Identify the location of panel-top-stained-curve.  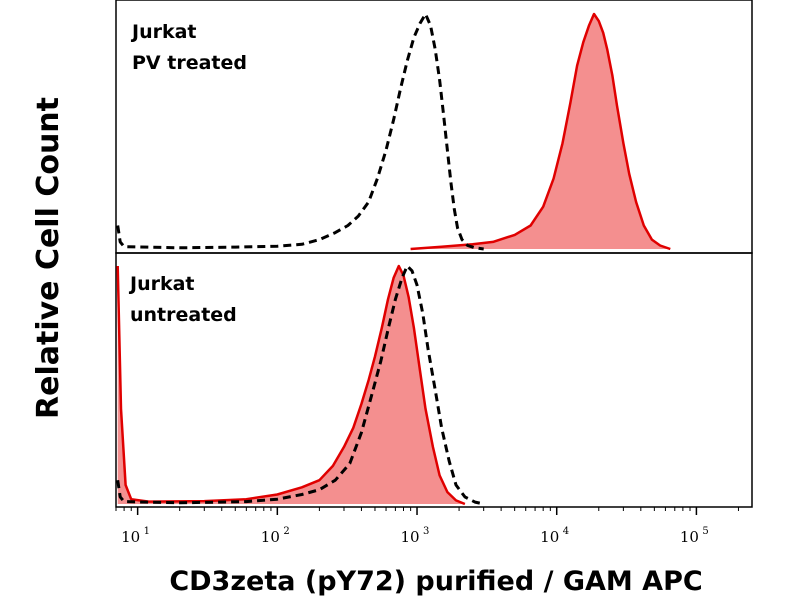
(540, 131).